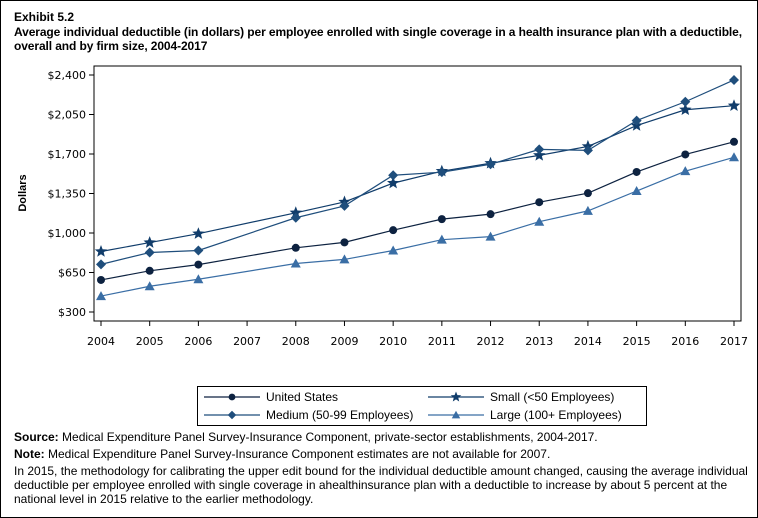 The height and width of the screenshot is (518, 758). I want to click on x-tick-label: 2010, so click(393, 341).